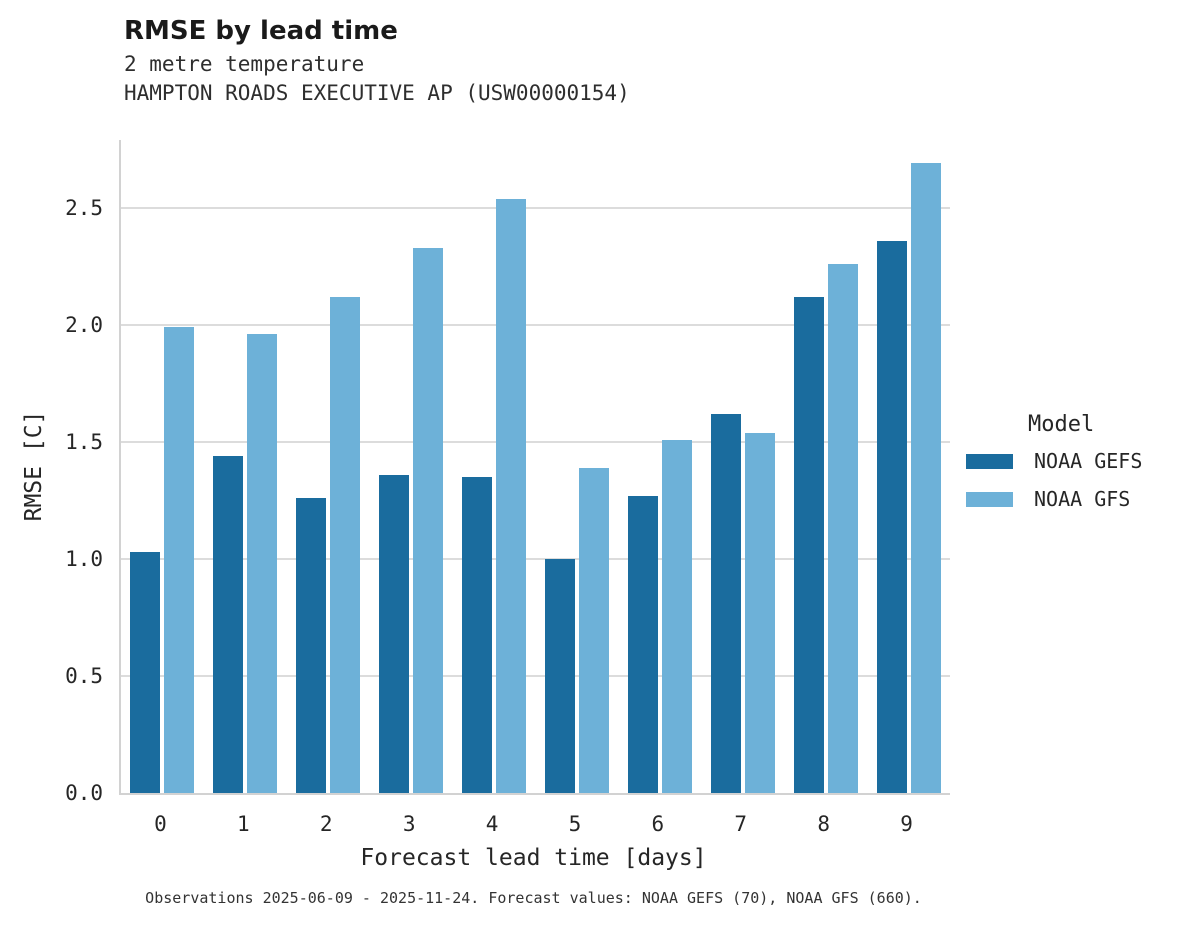  What do you see at coordinates (906, 824) in the screenshot?
I see `x-tick-label: 9` at bounding box center [906, 824].